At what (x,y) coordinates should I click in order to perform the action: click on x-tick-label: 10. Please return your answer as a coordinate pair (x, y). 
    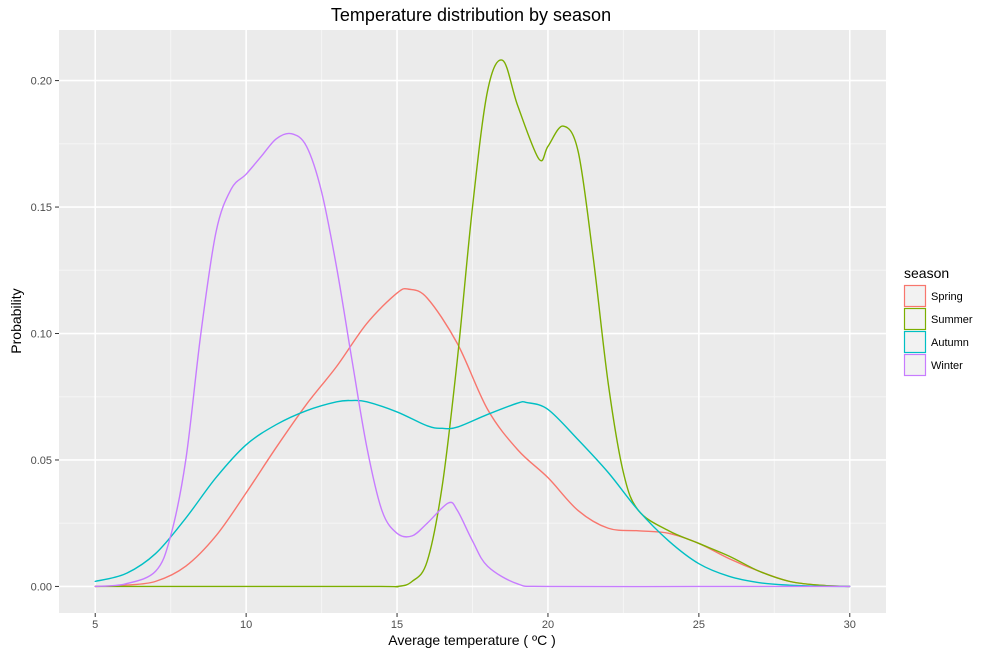
    Looking at the image, I should click on (246, 625).